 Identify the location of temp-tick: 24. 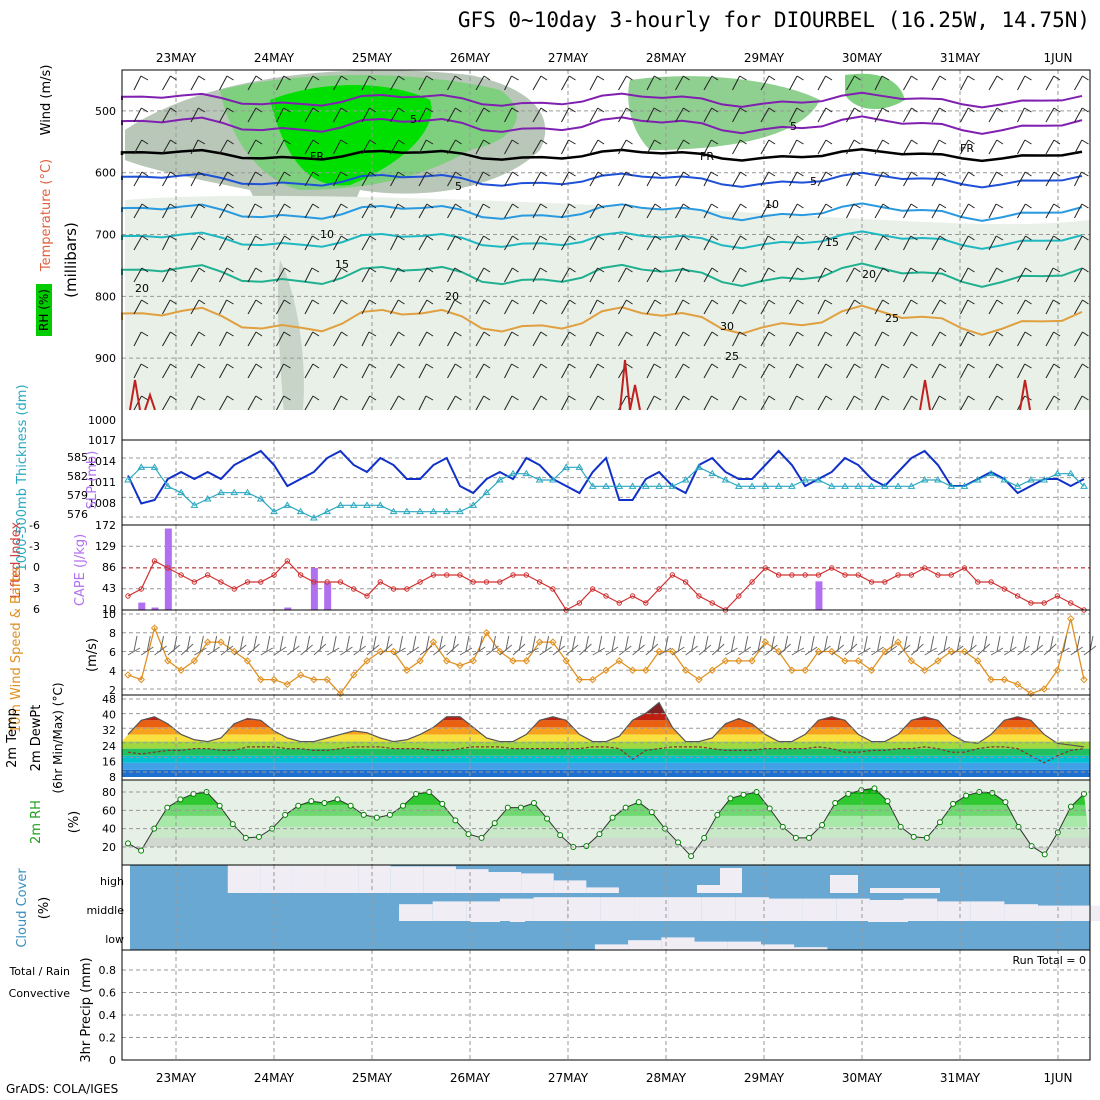
(109, 746).